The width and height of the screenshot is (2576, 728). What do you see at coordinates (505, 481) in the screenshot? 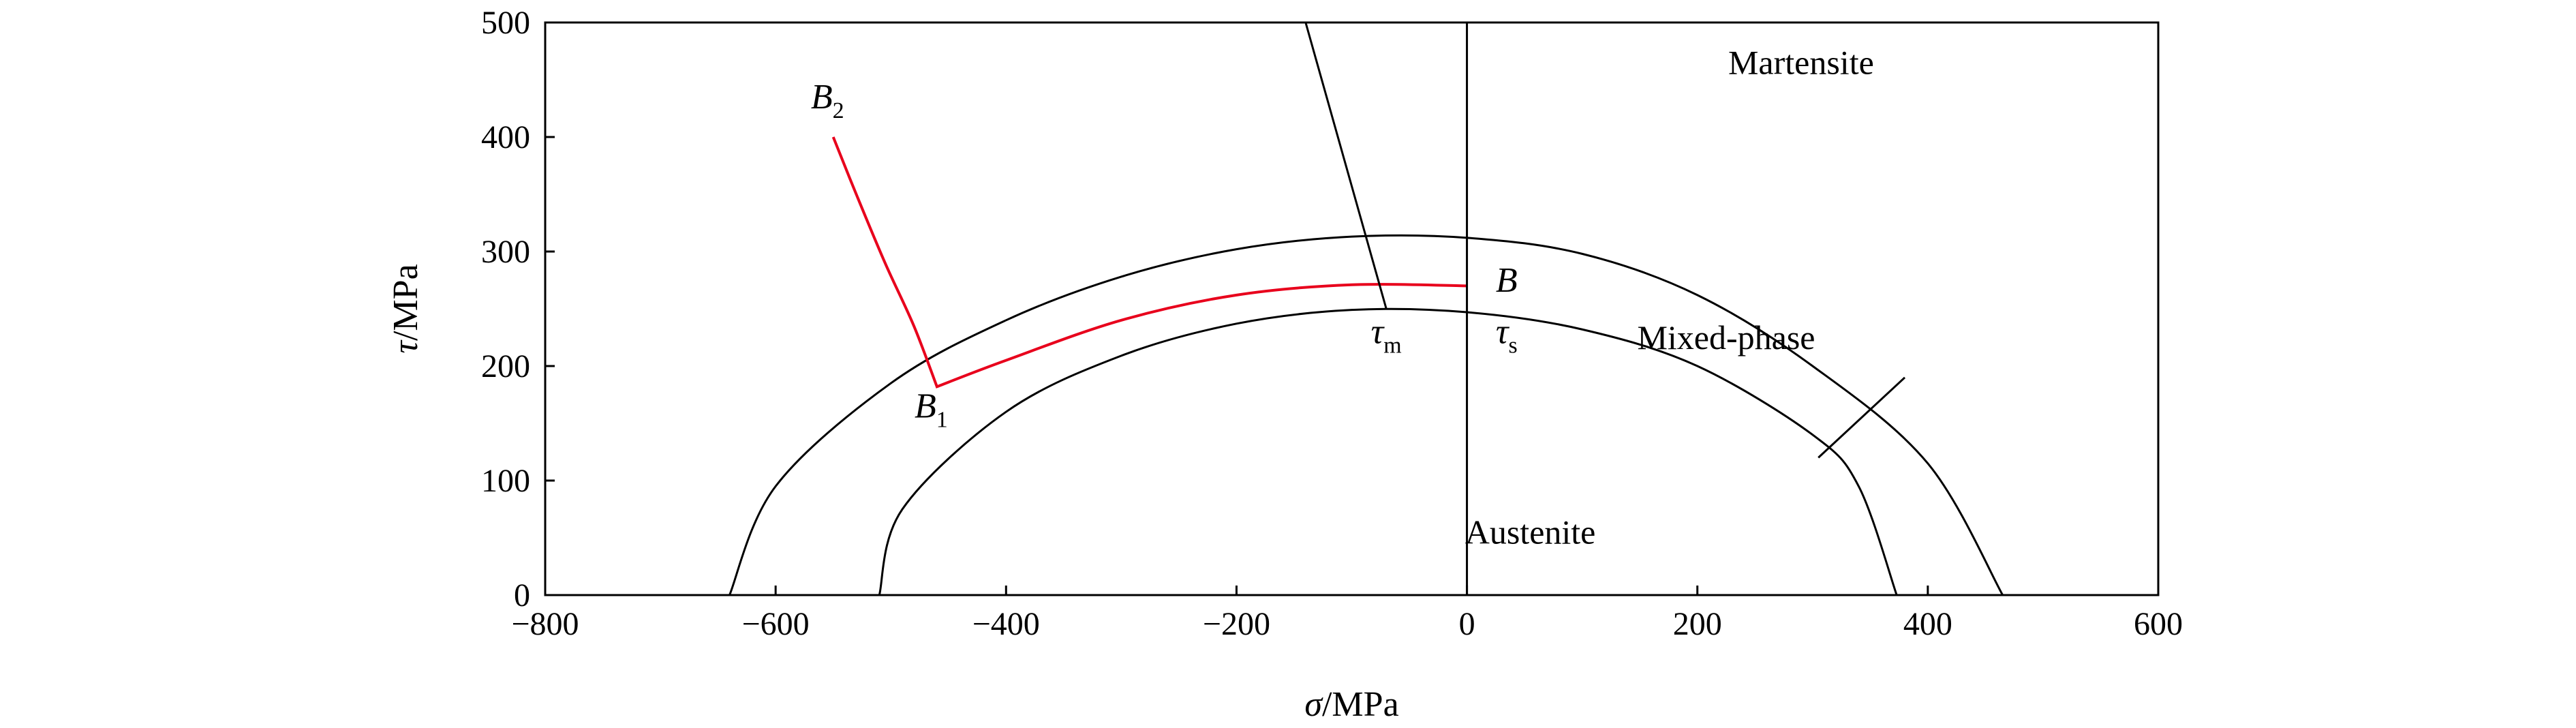
I see `y-tick-label: 100` at bounding box center [505, 481].